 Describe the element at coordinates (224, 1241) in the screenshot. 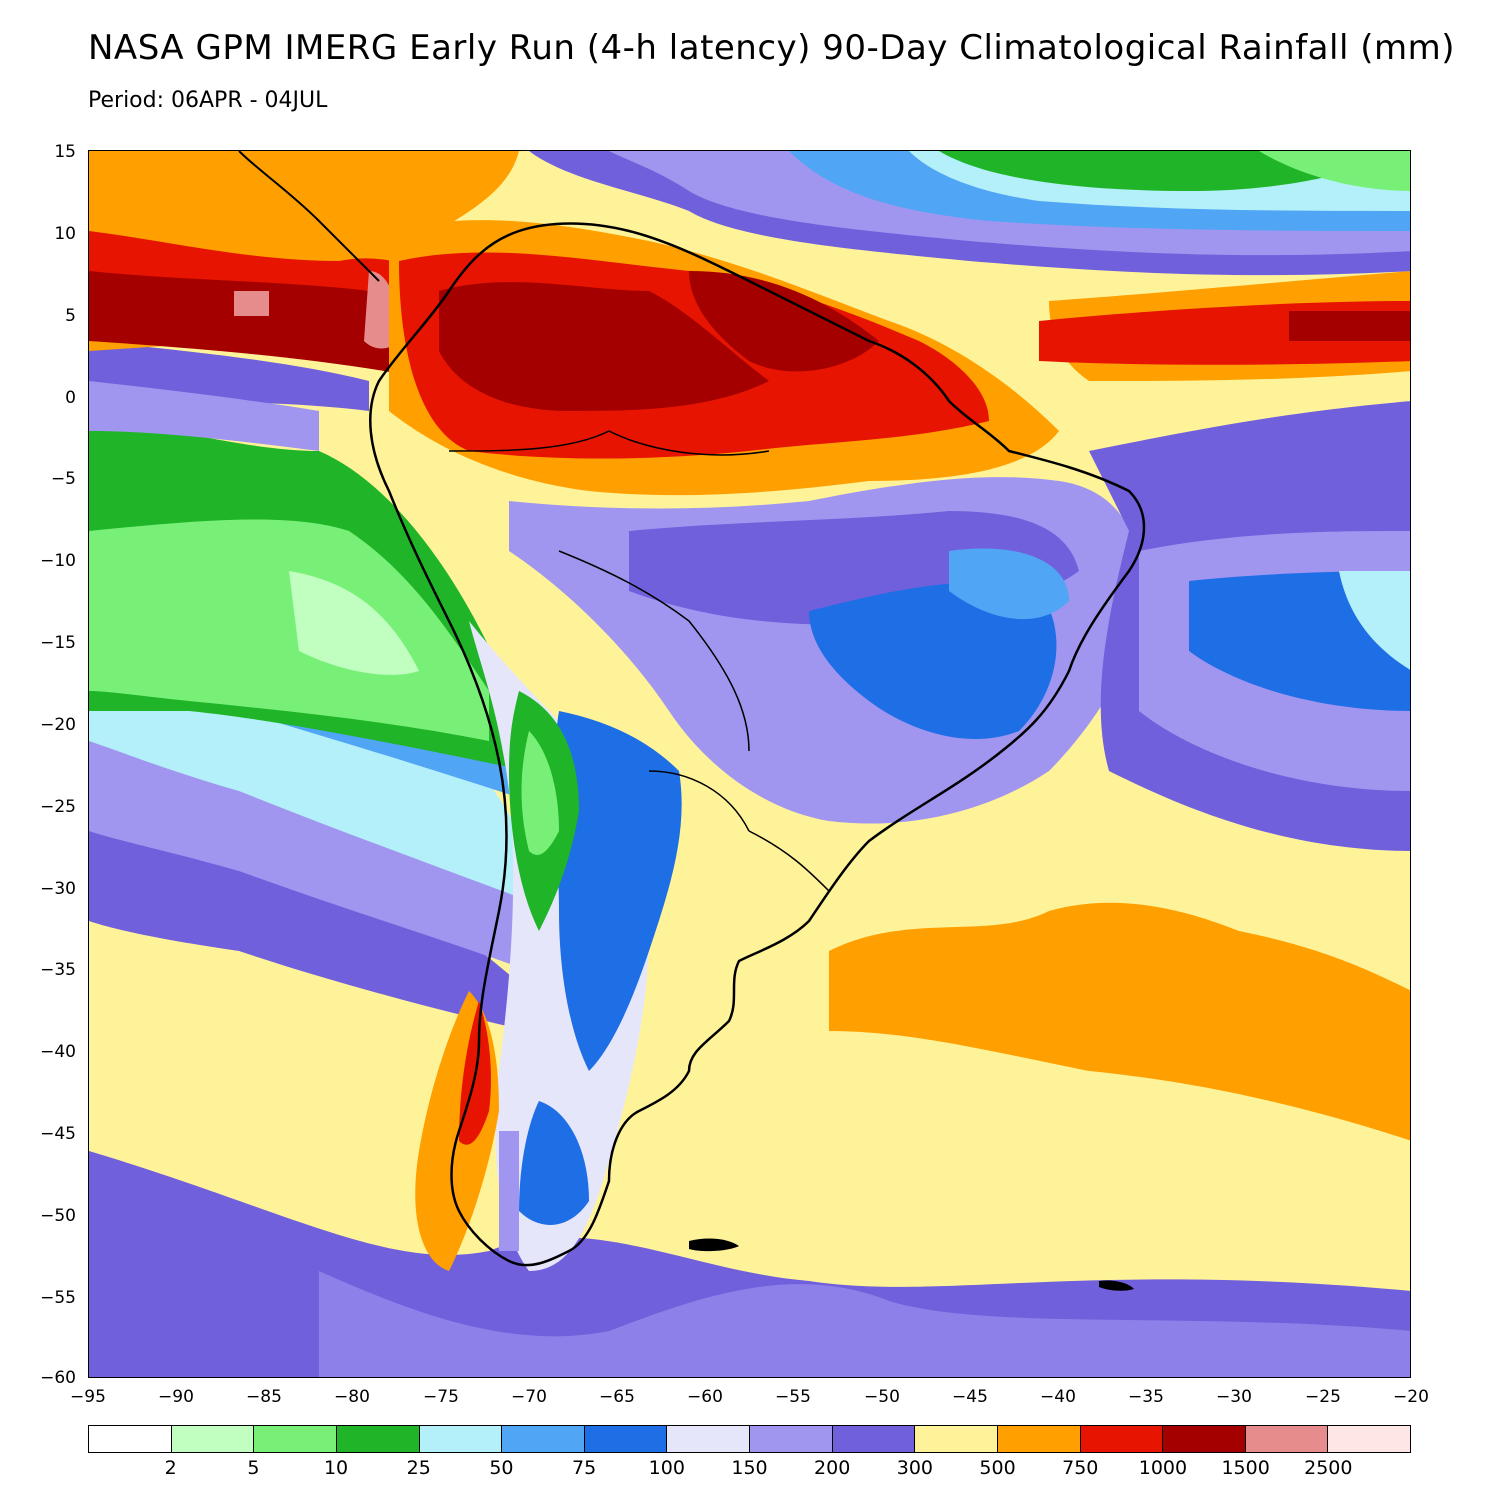

I see `rainfall-band-300-pacific-patch` at that location.